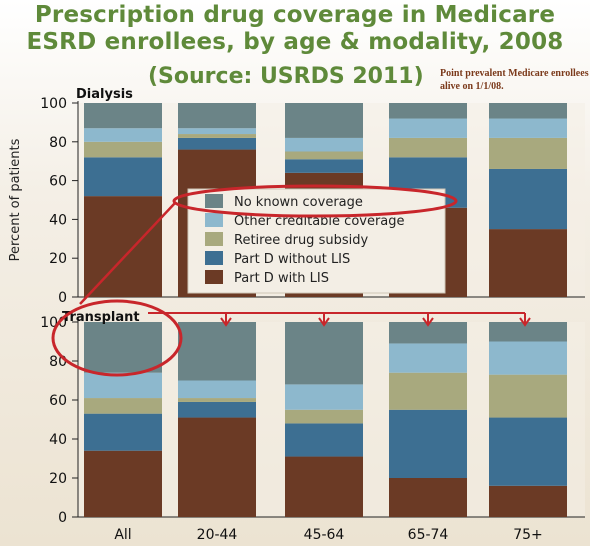 This screenshot has height=546, width=590. Describe the element at coordinates (217, 467) in the screenshot. I see `bar-segment-20-44-part-d-with-lis` at that location.